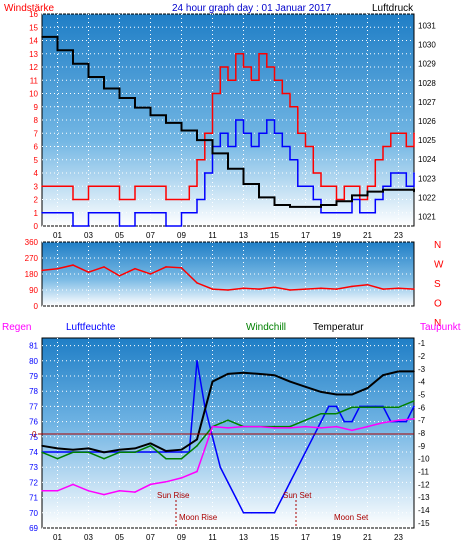  Describe the element at coordinates (422, 420) in the screenshot. I see `y-right-tick-label: -7` at that location.